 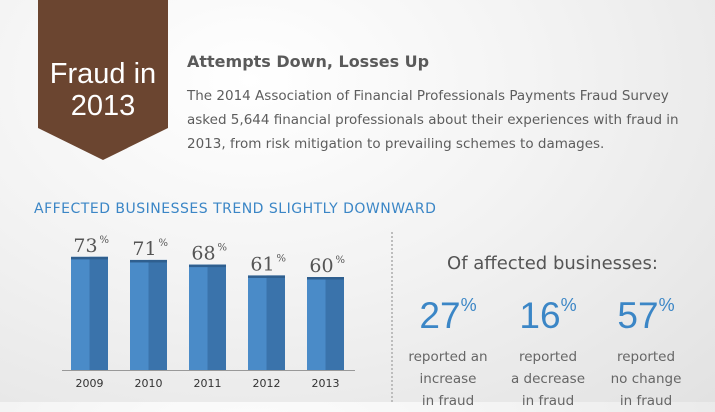 I want to click on stat-increase-label-line1: reported an, so click(x=448, y=357).